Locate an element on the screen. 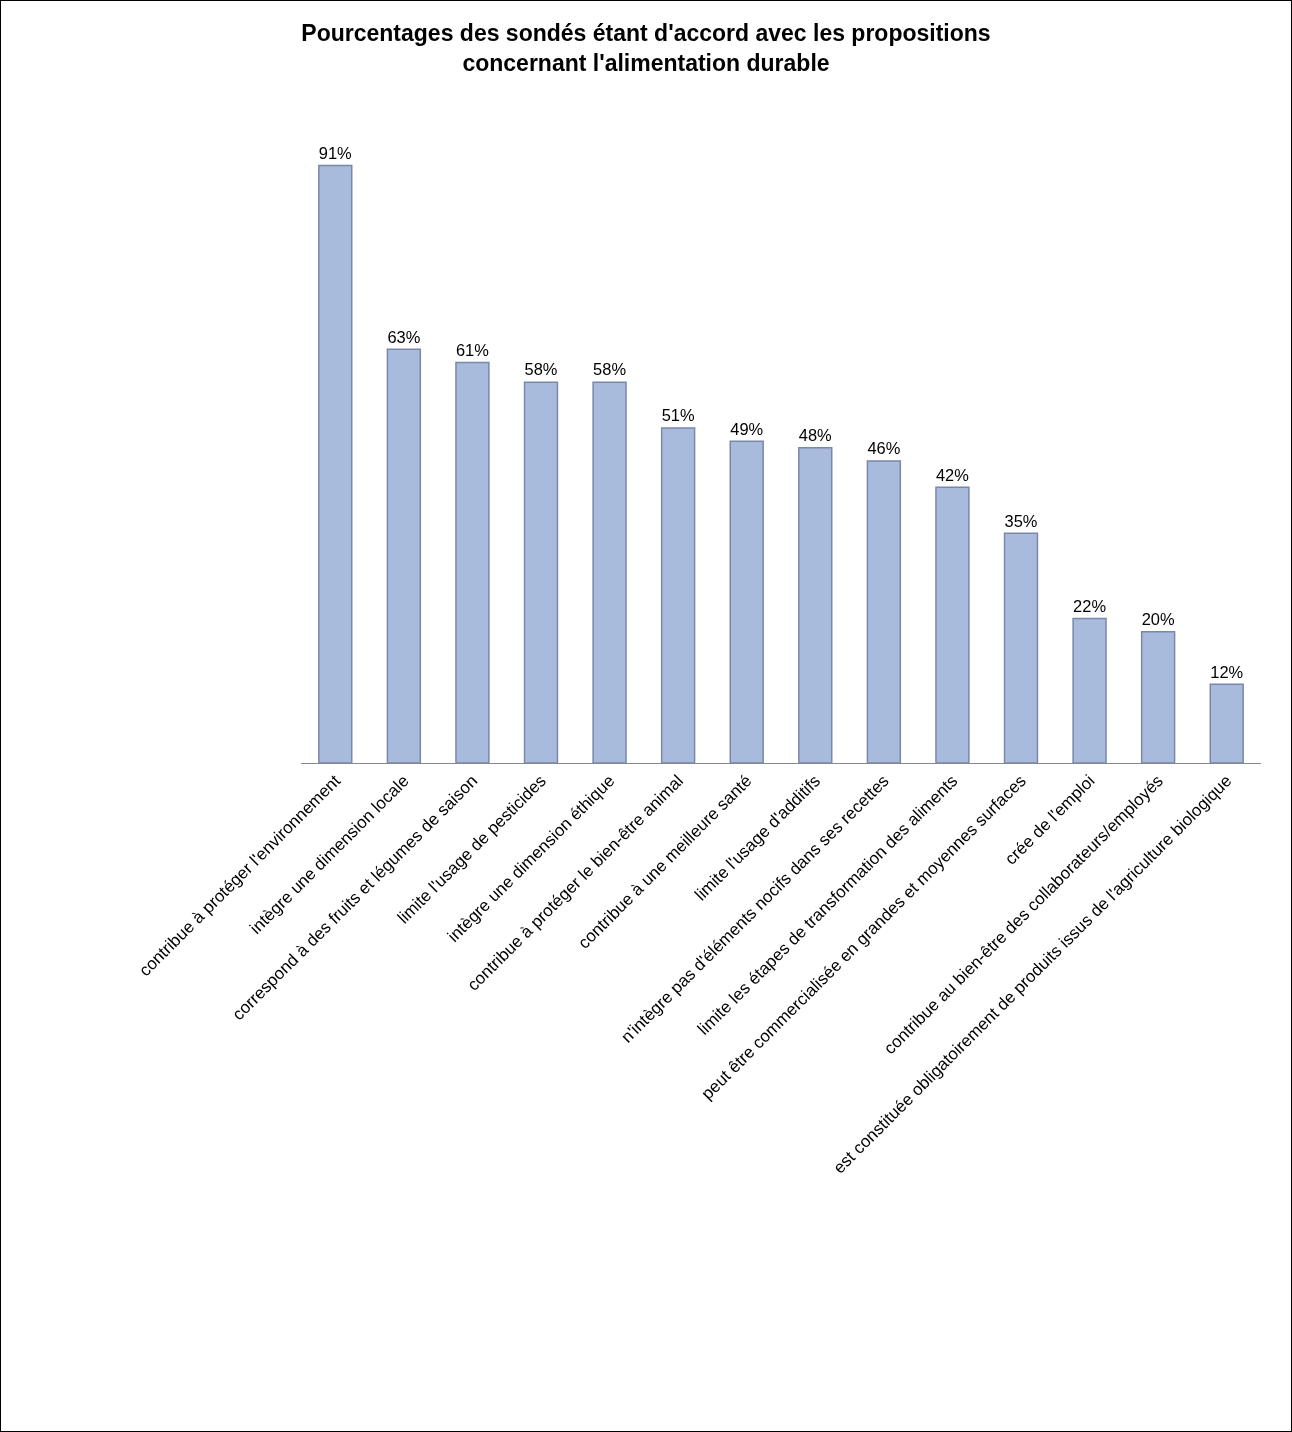 This screenshot has width=1292, height=1432. data-label: 35% is located at coordinates (1021, 520).